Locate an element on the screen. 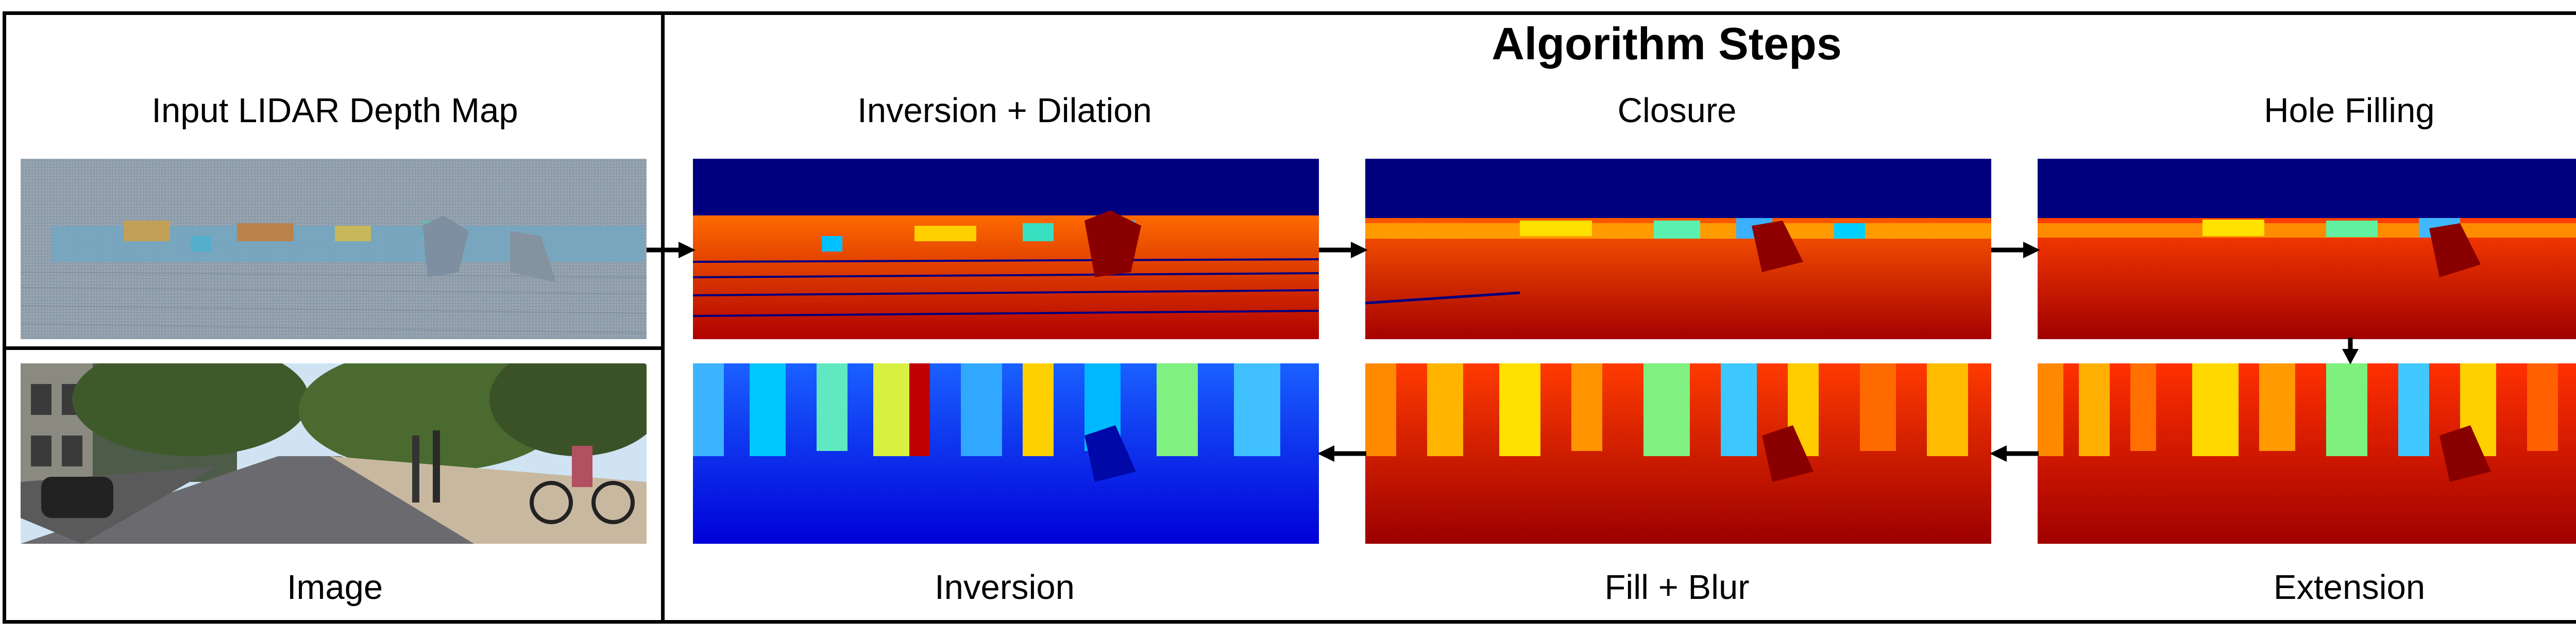 Image resolution: width=2576 pixels, height=635 pixels. step-label-fill-blur: Fill + Blur is located at coordinates (1677, 587).